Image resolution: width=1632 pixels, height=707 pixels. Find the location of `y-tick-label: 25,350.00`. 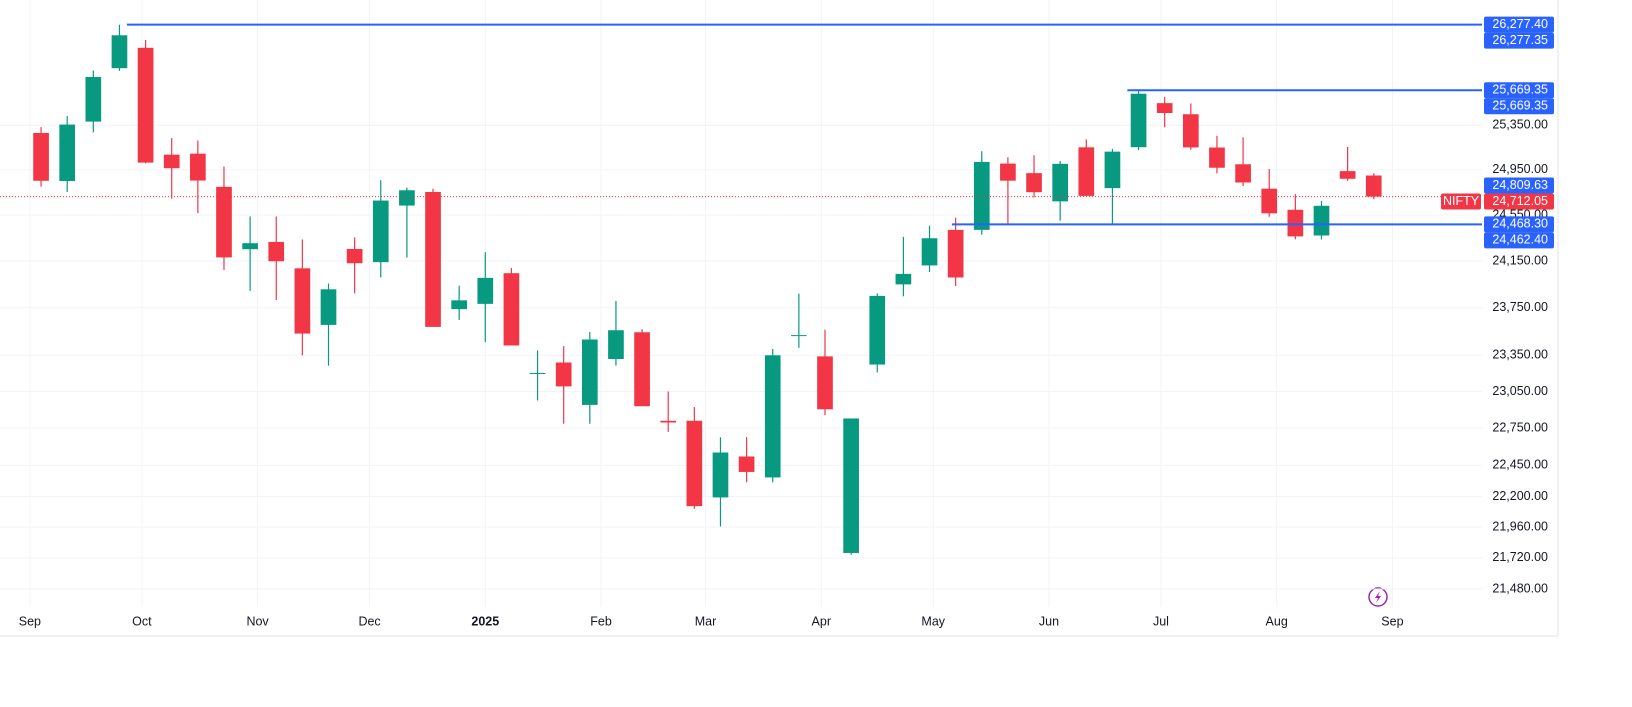

y-tick-label: 25,350.00 is located at coordinates (1520, 125).